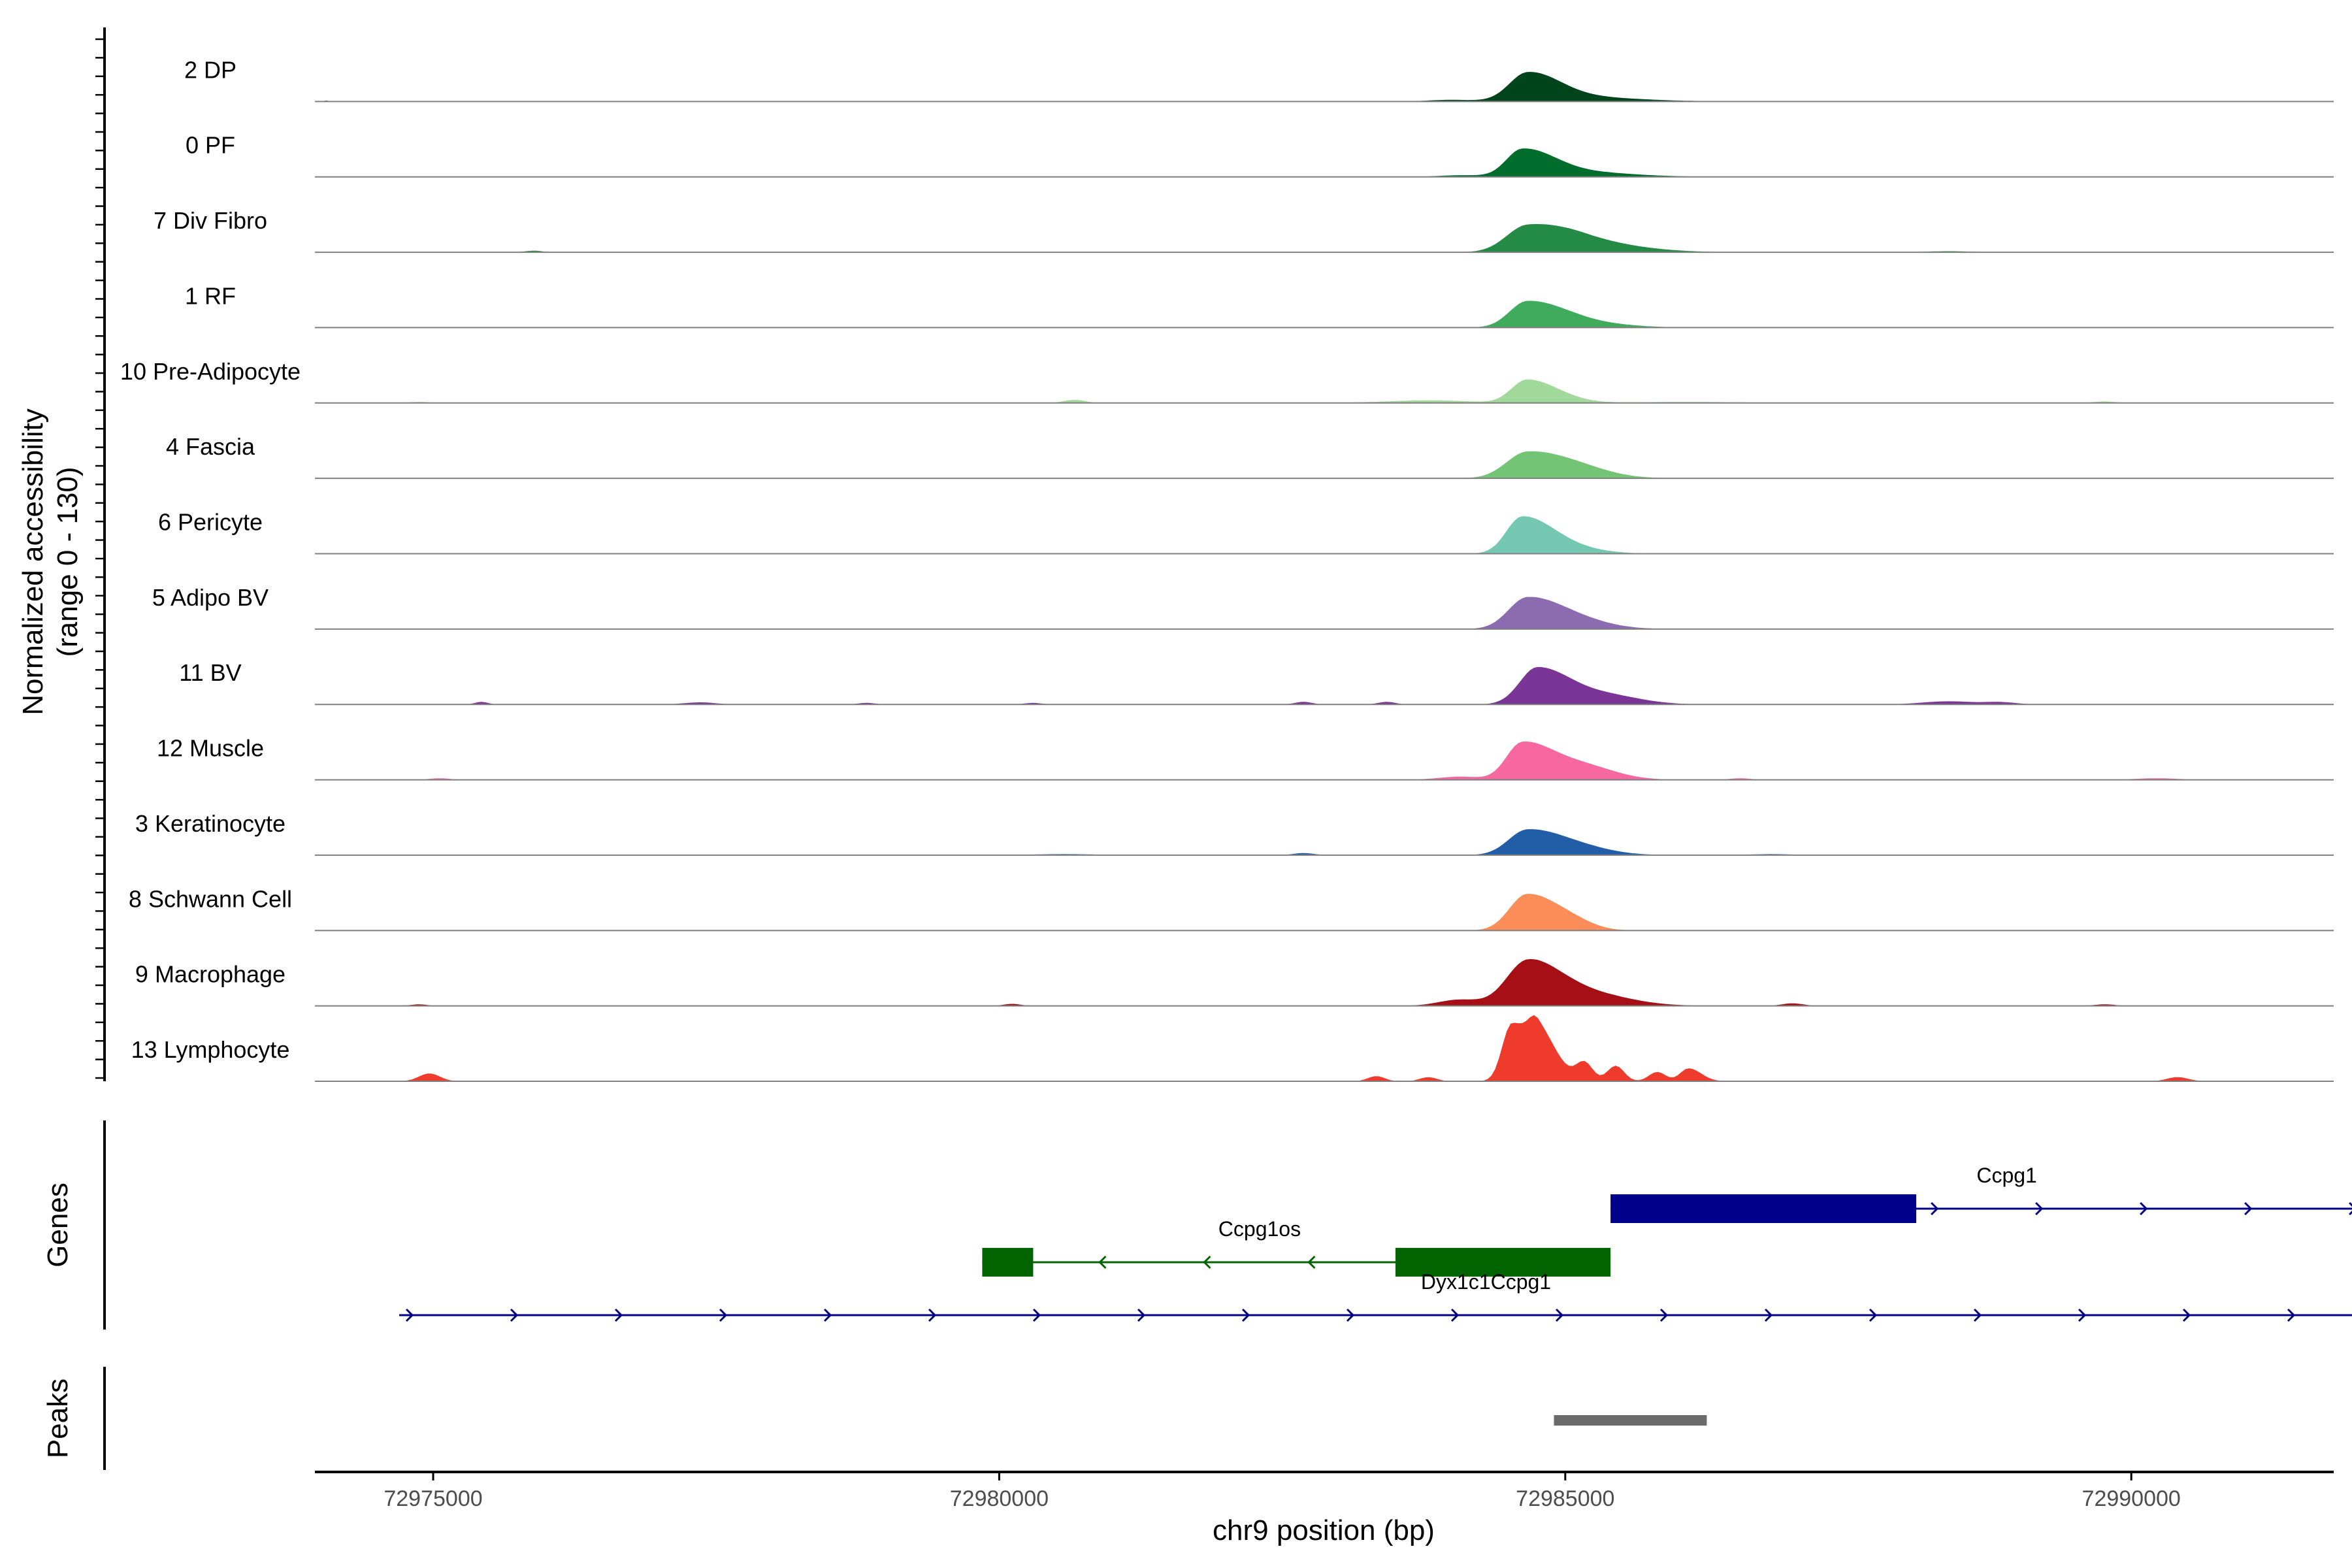  What do you see at coordinates (210, 1049) in the screenshot?
I see `track-label: 13 Lymphocyte` at bounding box center [210, 1049].